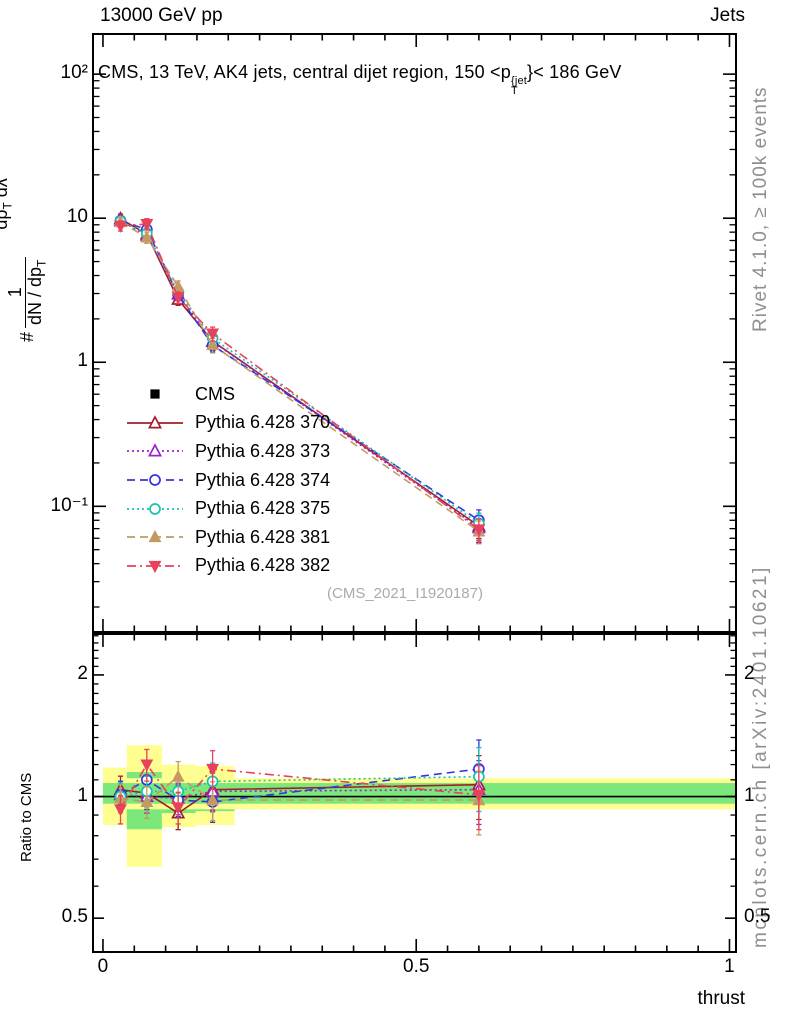 This screenshot has height=1024, width=786. I want to click on legend-label: Pythia 6.428 373, so click(263, 450).